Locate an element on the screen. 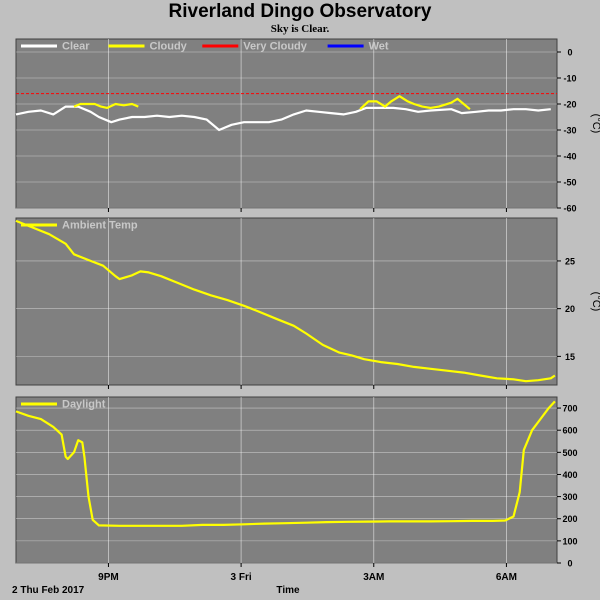 The image size is (600, 600). legend-label: Very Cloudy is located at coordinates (275, 47).